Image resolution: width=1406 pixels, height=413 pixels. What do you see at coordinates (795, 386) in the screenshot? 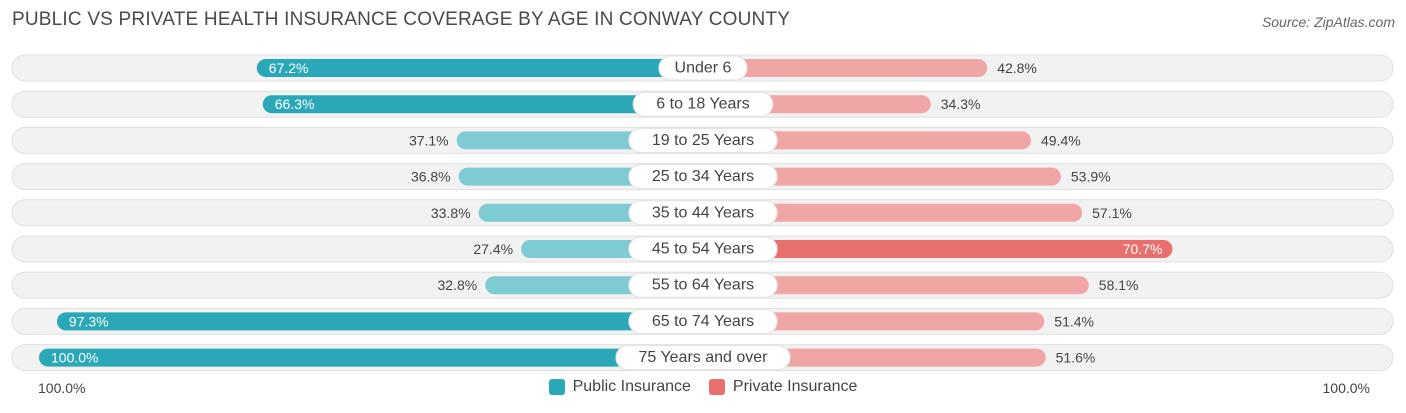
I see `legend-label-private: Private Insurance` at bounding box center [795, 386].